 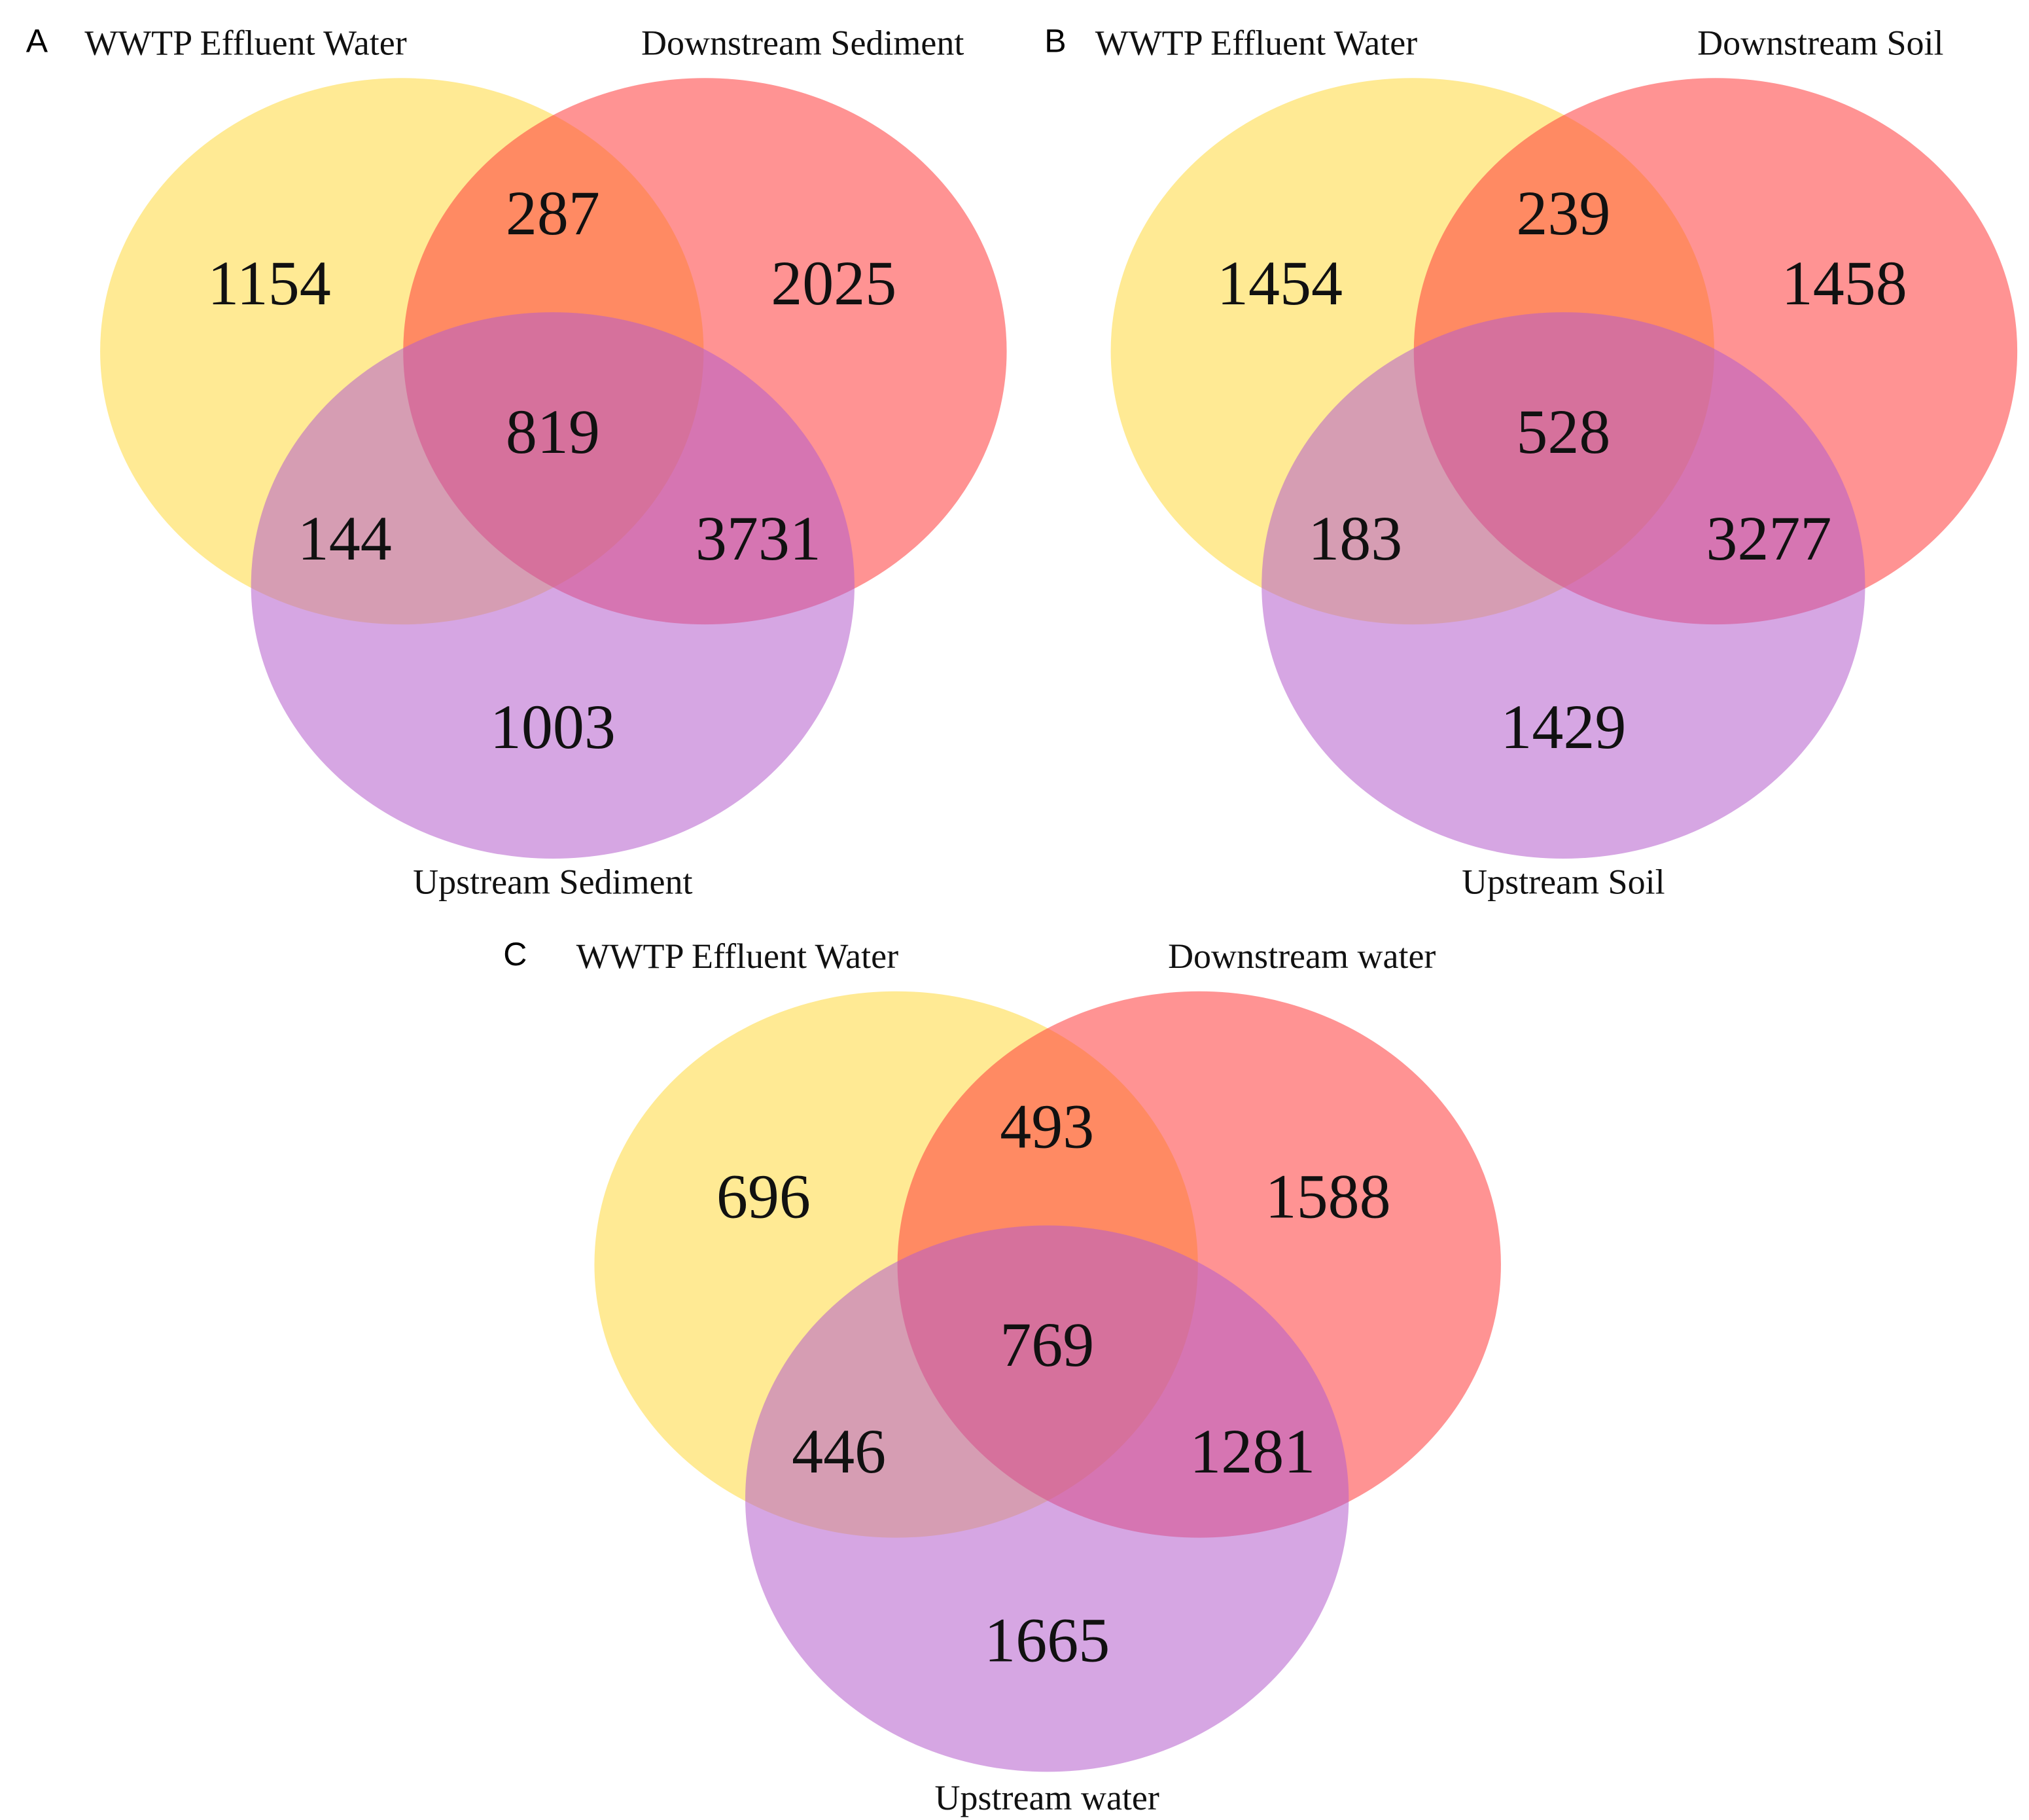 I want to click on count-ac: 144, so click(x=345, y=538).